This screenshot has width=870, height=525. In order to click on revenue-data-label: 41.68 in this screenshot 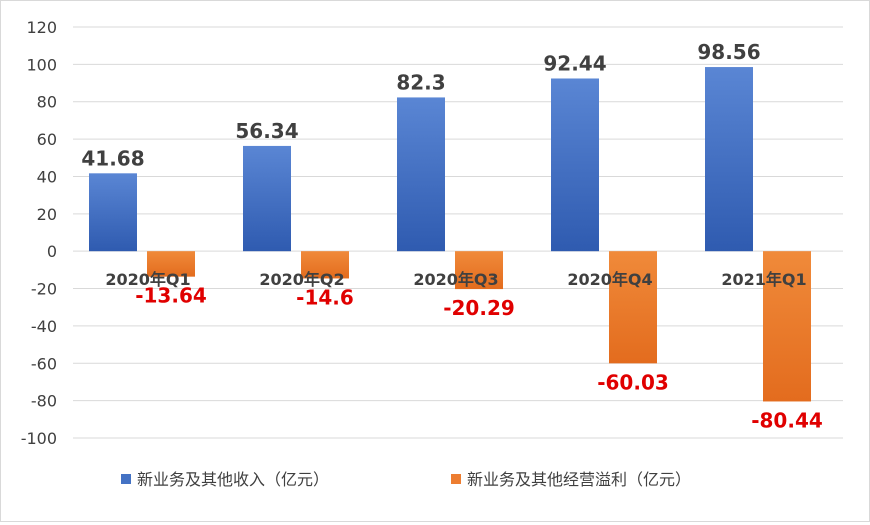, I will do `click(112, 158)`.